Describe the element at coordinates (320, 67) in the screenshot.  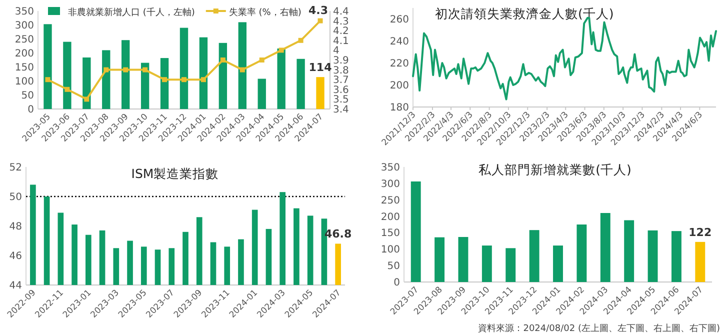
I see `data-label: 114` at that location.